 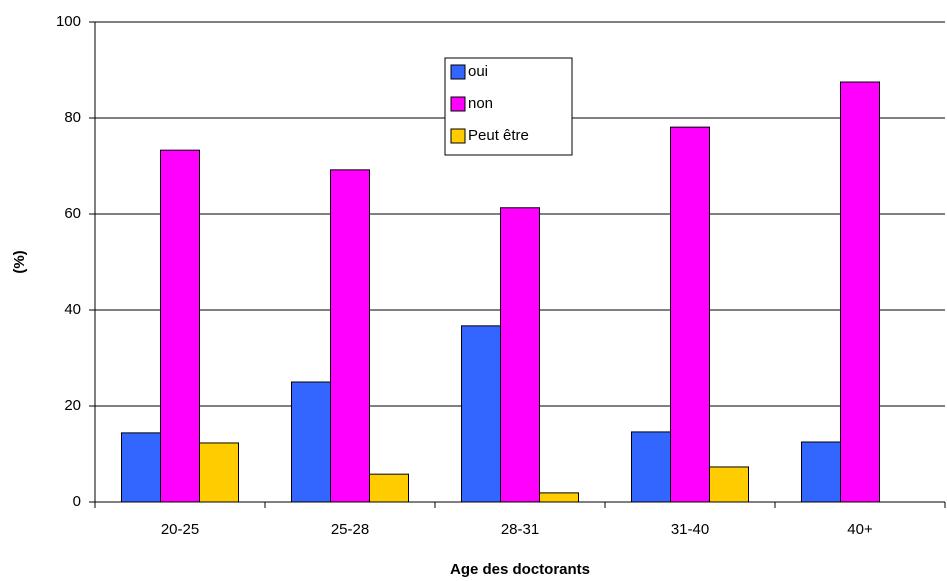 I want to click on legend: oui non Peut être, so click(x=508, y=106).